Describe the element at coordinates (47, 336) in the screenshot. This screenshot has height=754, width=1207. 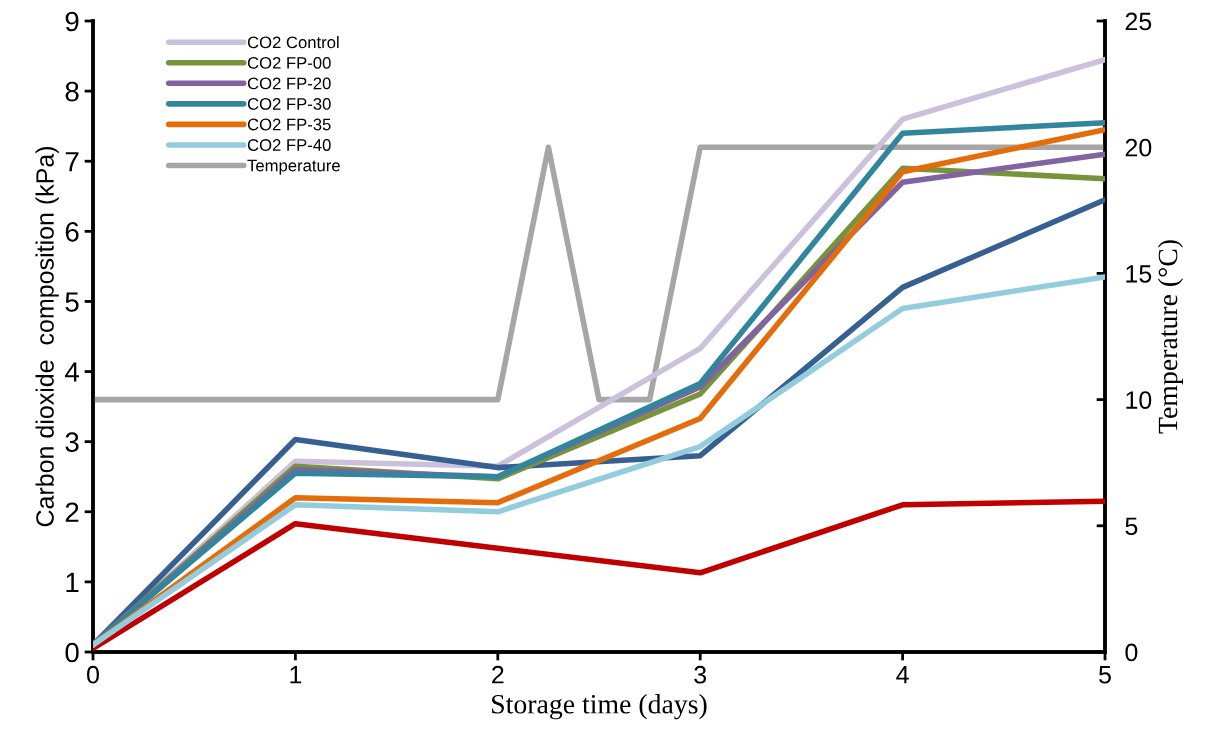
I see `y-axis-title: Carbon dioxide composition (kPa)` at that location.